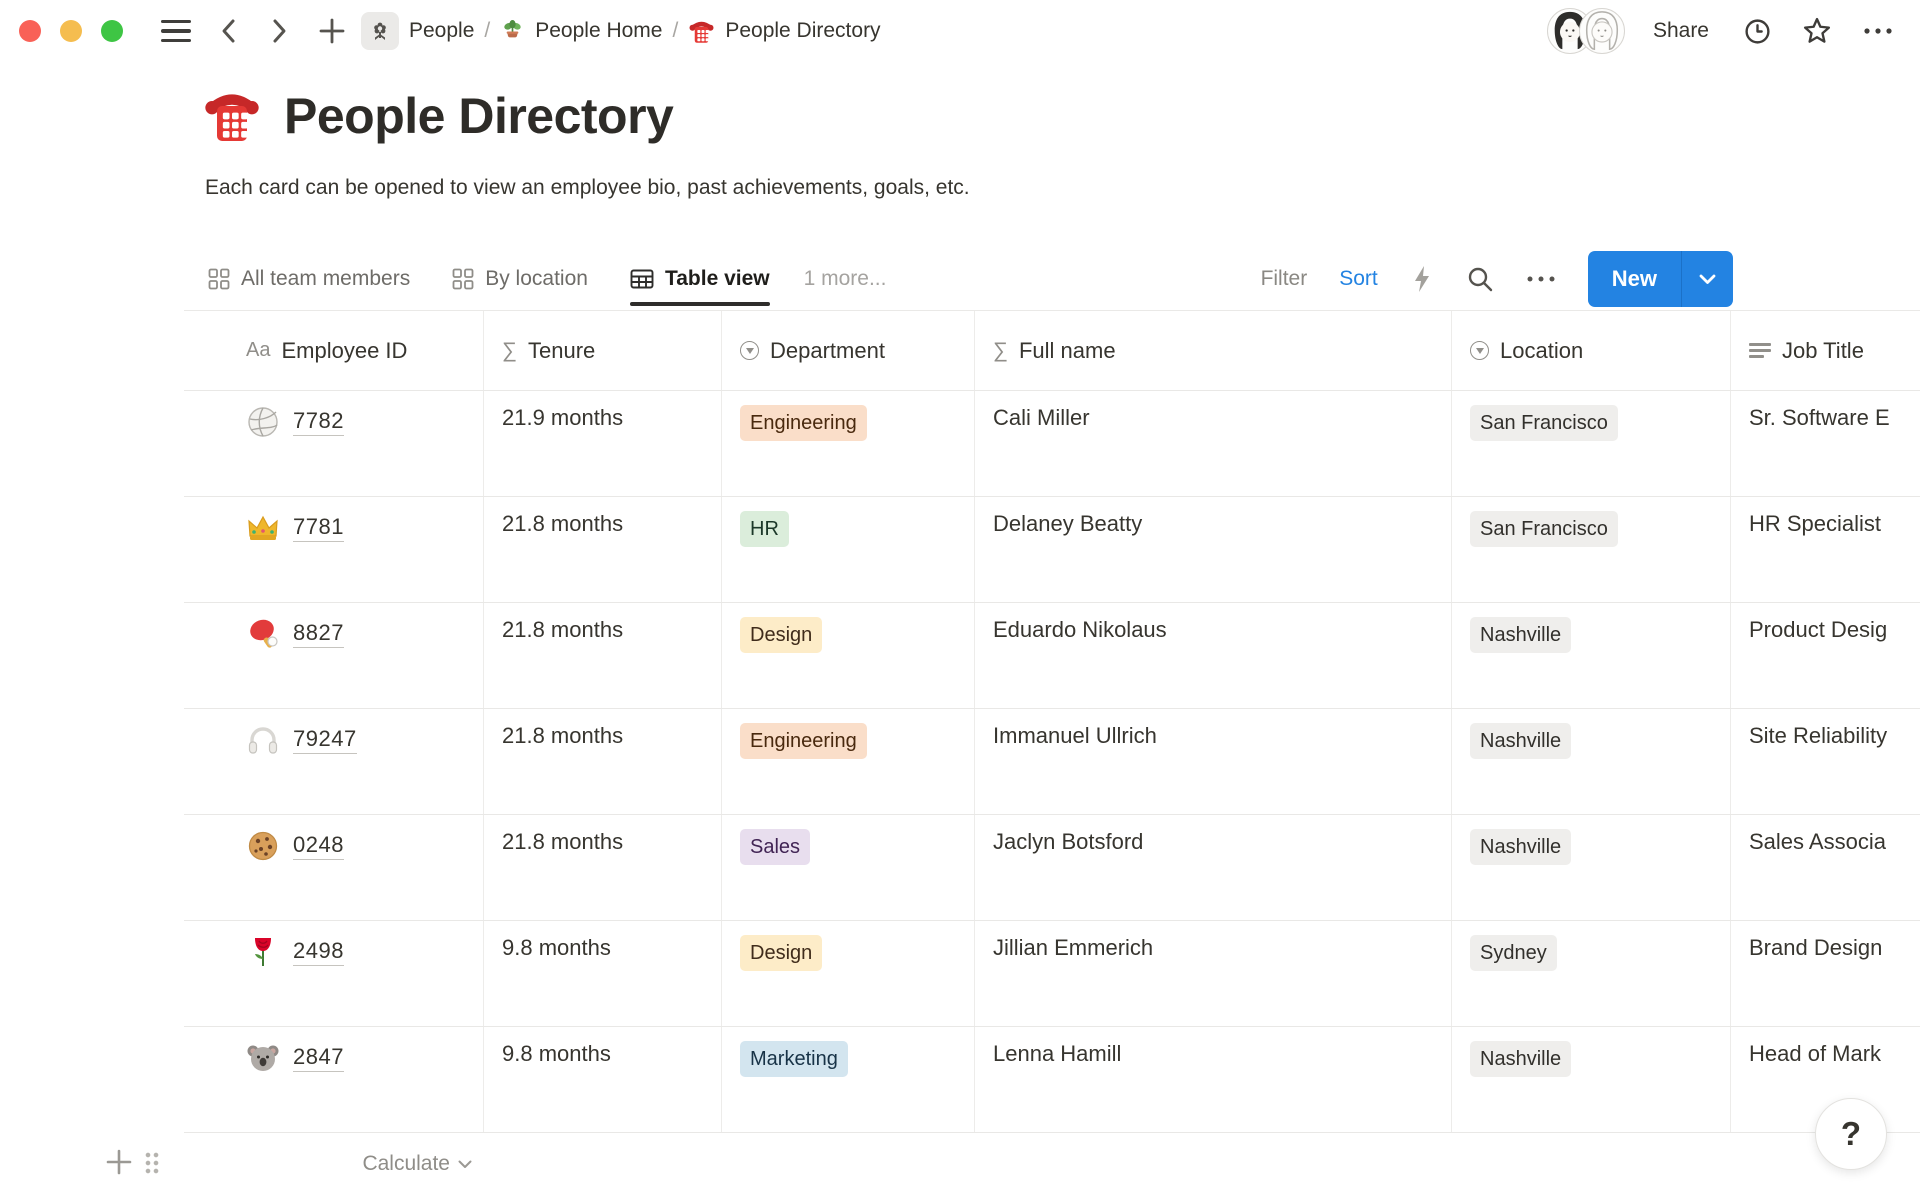 Image resolution: width=1920 pixels, height=1200 pixels. Describe the element at coordinates (1815, 1053) in the screenshot. I see `job-title-cell: Head of Mark` at that location.